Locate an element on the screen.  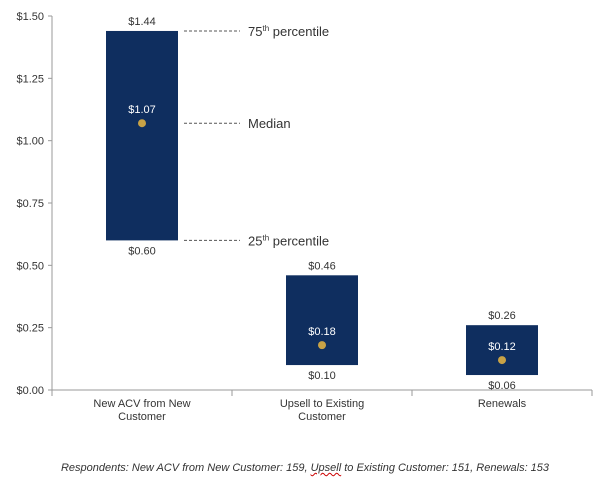
footnote-misspelled-word: Upsell is located at coordinates (326, 468).